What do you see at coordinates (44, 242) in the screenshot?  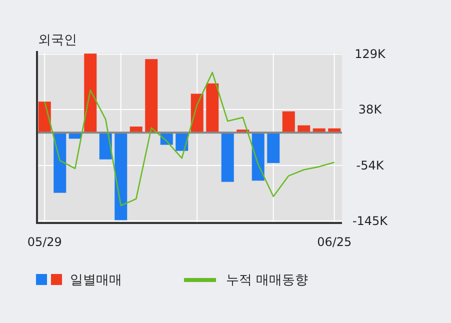 I see `xtick: 05/29` at bounding box center [44, 242].